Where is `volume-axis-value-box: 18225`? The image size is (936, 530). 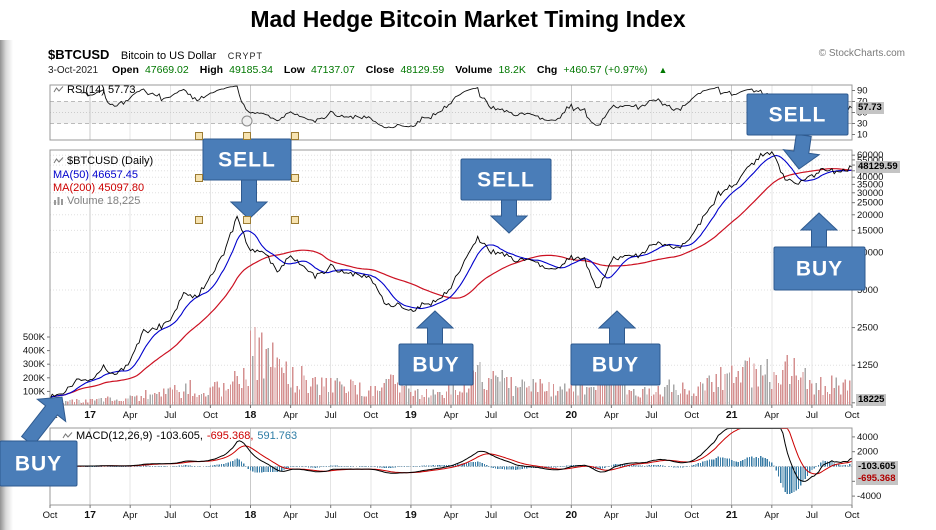 volume-axis-value-box: 18225 is located at coordinates (871, 400).